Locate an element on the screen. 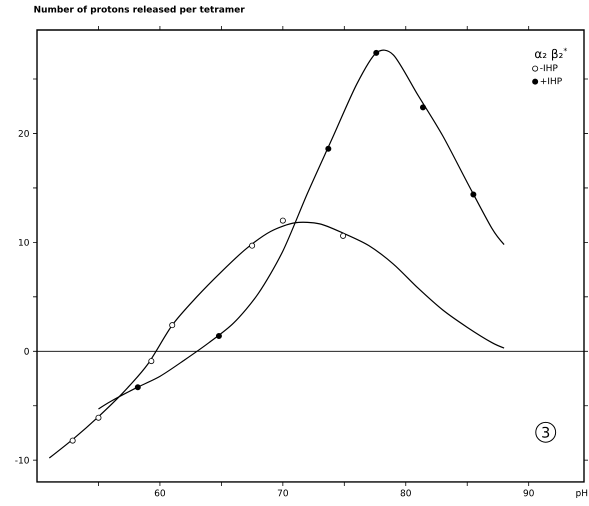 The image size is (589, 506). x-tick-label: 90 is located at coordinates (529, 493).